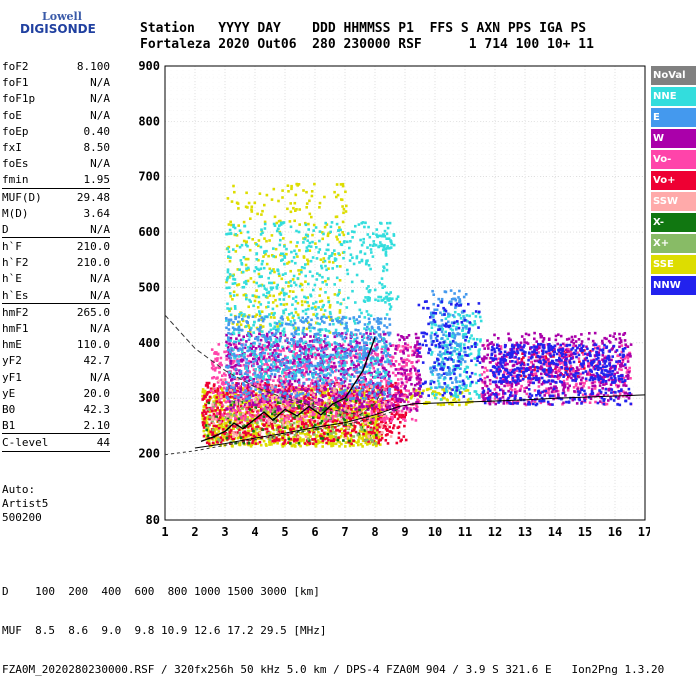  Describe the element at coordinates (8, 425) in the screenshot. I see `param-name: B1` at that location.